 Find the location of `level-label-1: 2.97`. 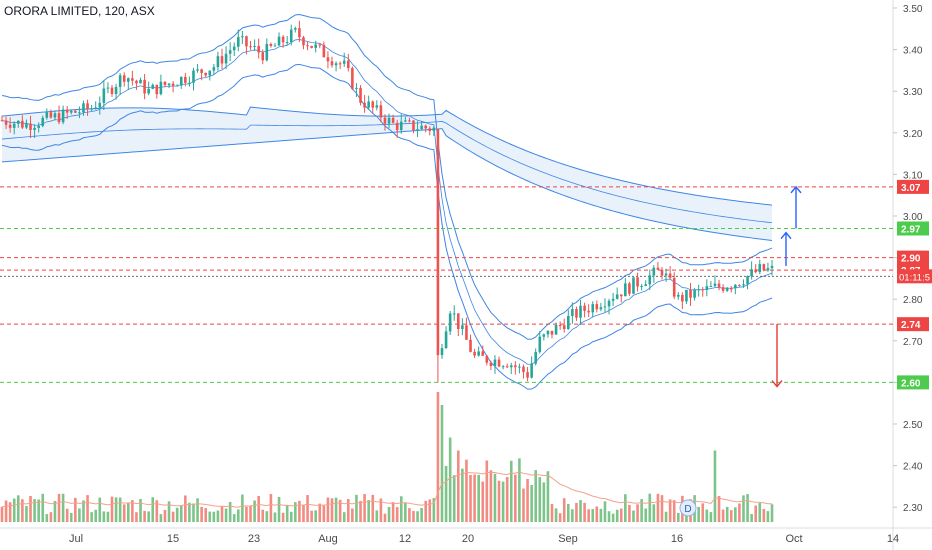

level-label-1: 2.97 is located at coordinates (913, 228).